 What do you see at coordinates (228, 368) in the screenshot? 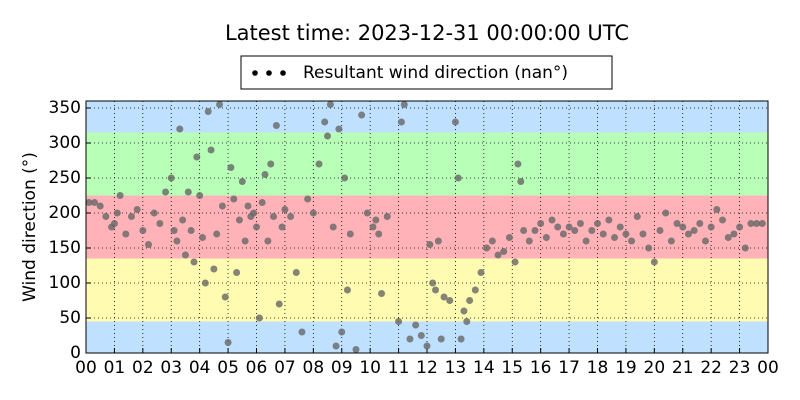
I see `x-tick-label: 05` at bounding box center [228, 368].